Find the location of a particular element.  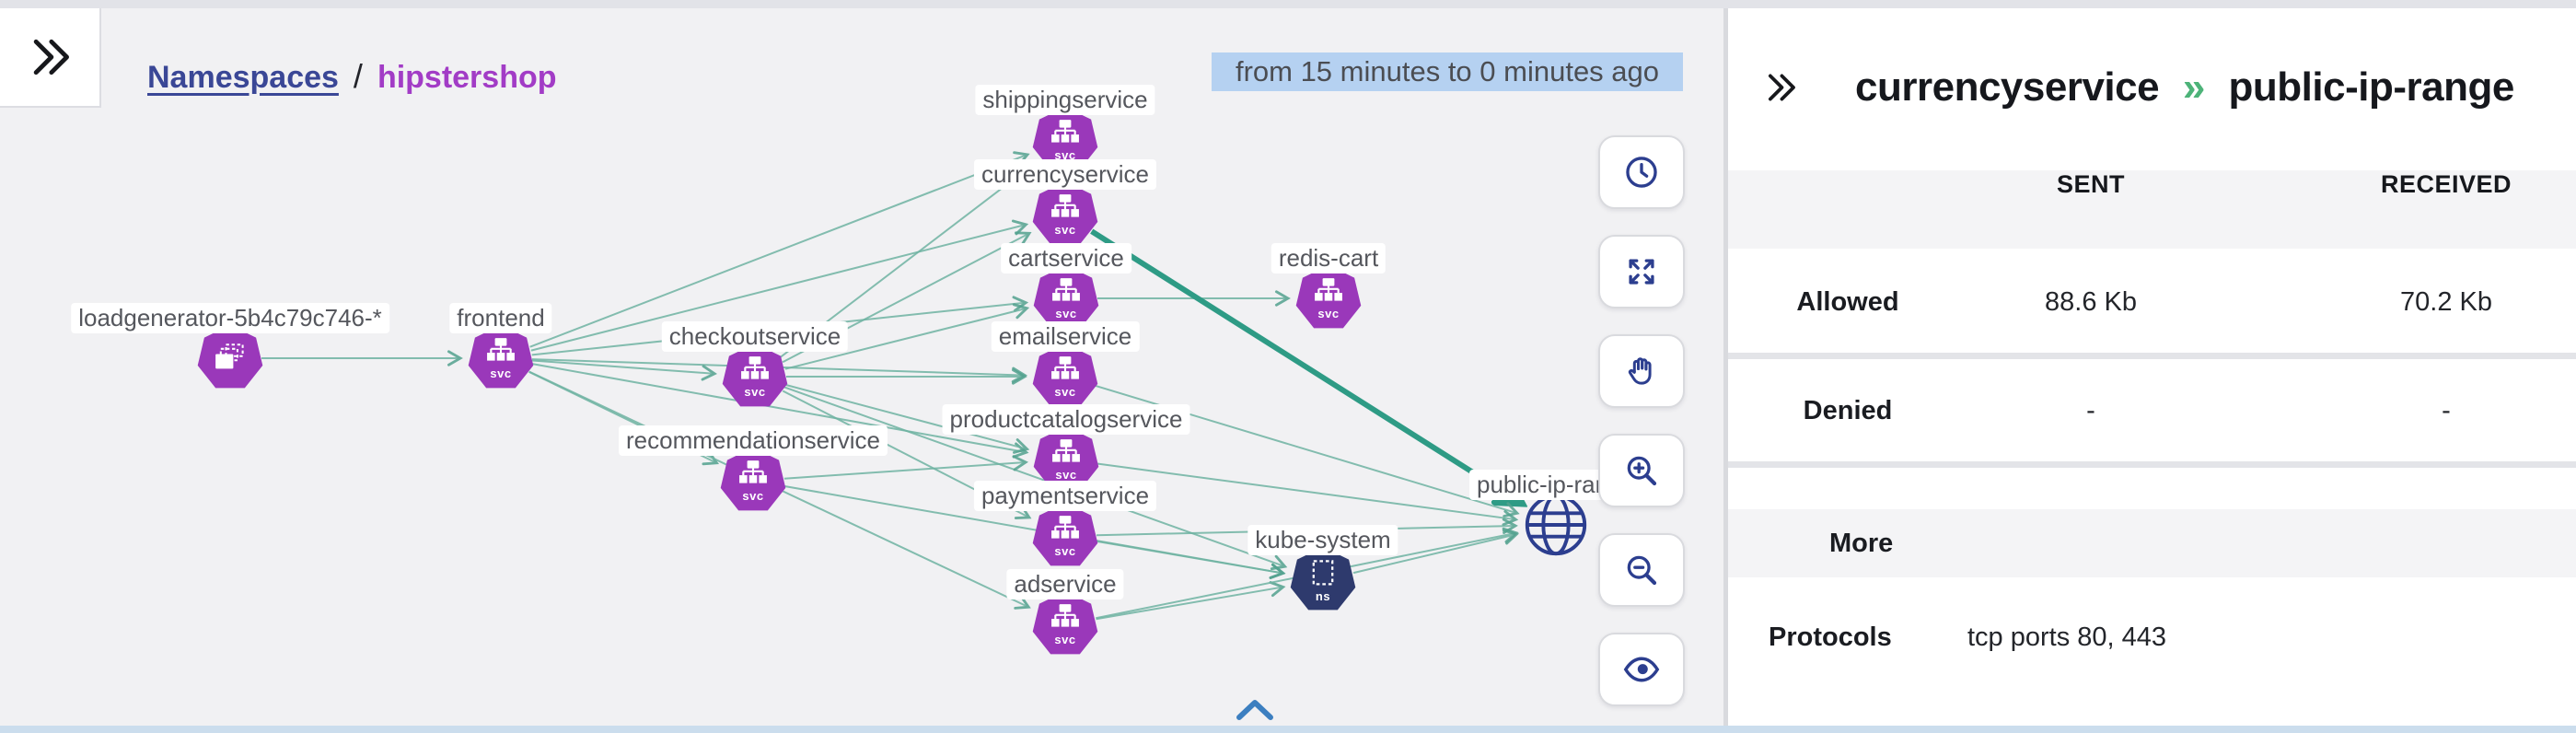

allowed-sent-value: 88.6 Kb is located at coordinates (2091, 302).